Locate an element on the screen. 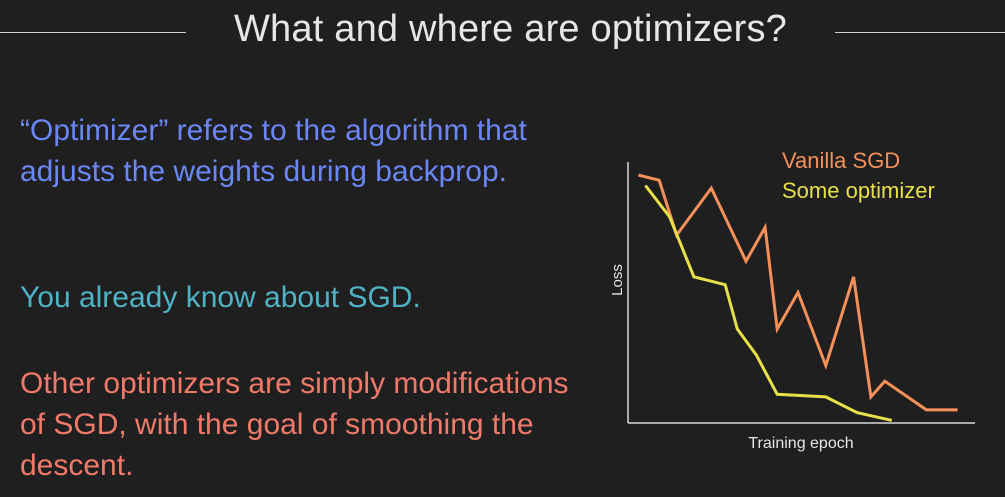 Image resolution: width=1005 pixels, height=497 pixels. y-axis-label: Loss is located at coordinates (617, 280).